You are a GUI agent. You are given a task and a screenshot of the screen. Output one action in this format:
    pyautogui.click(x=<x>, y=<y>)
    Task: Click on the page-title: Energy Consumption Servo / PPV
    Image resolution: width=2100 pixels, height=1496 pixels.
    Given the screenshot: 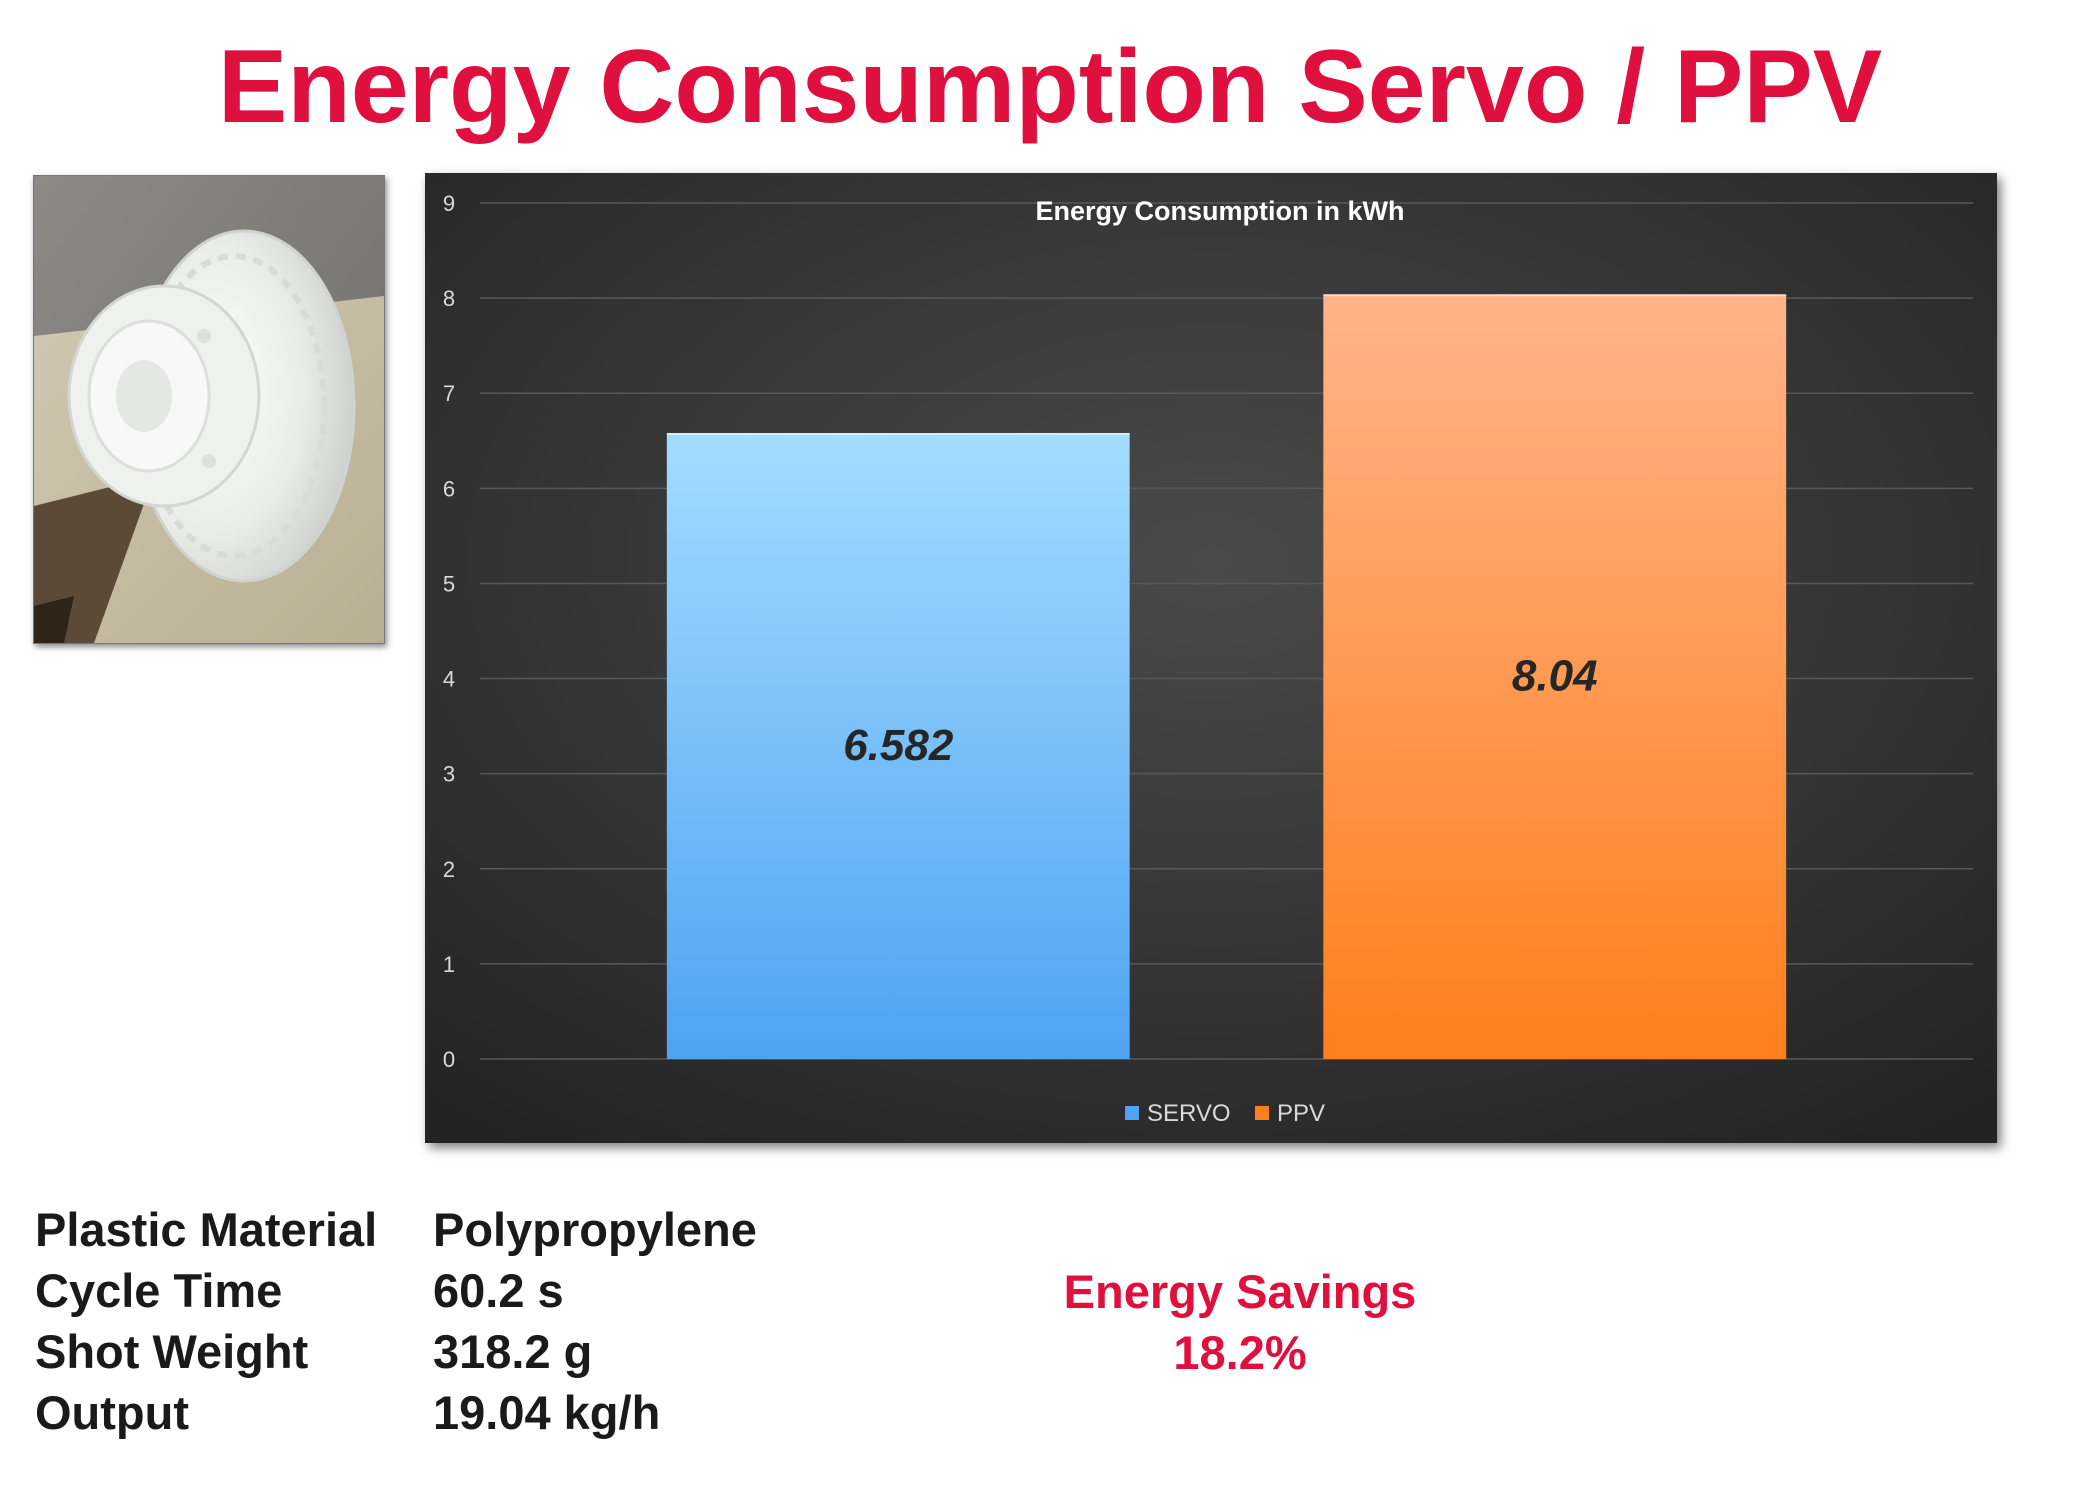 What is the action you would take?
    pyautogui.click(x=1050, y=87)
    